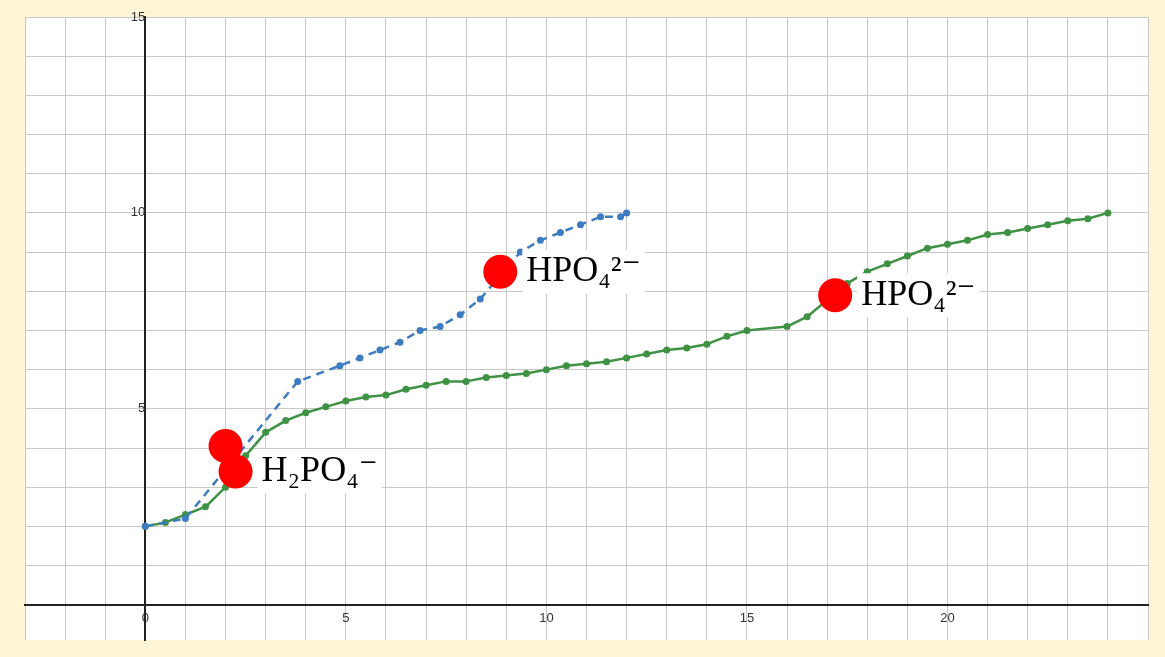 The height and width of the screenshot is (657, 1165). What do you see at coordinates (947, 618) in the screenshot?
I see `x-tick-label: 20` at bounding box center [947, 618].